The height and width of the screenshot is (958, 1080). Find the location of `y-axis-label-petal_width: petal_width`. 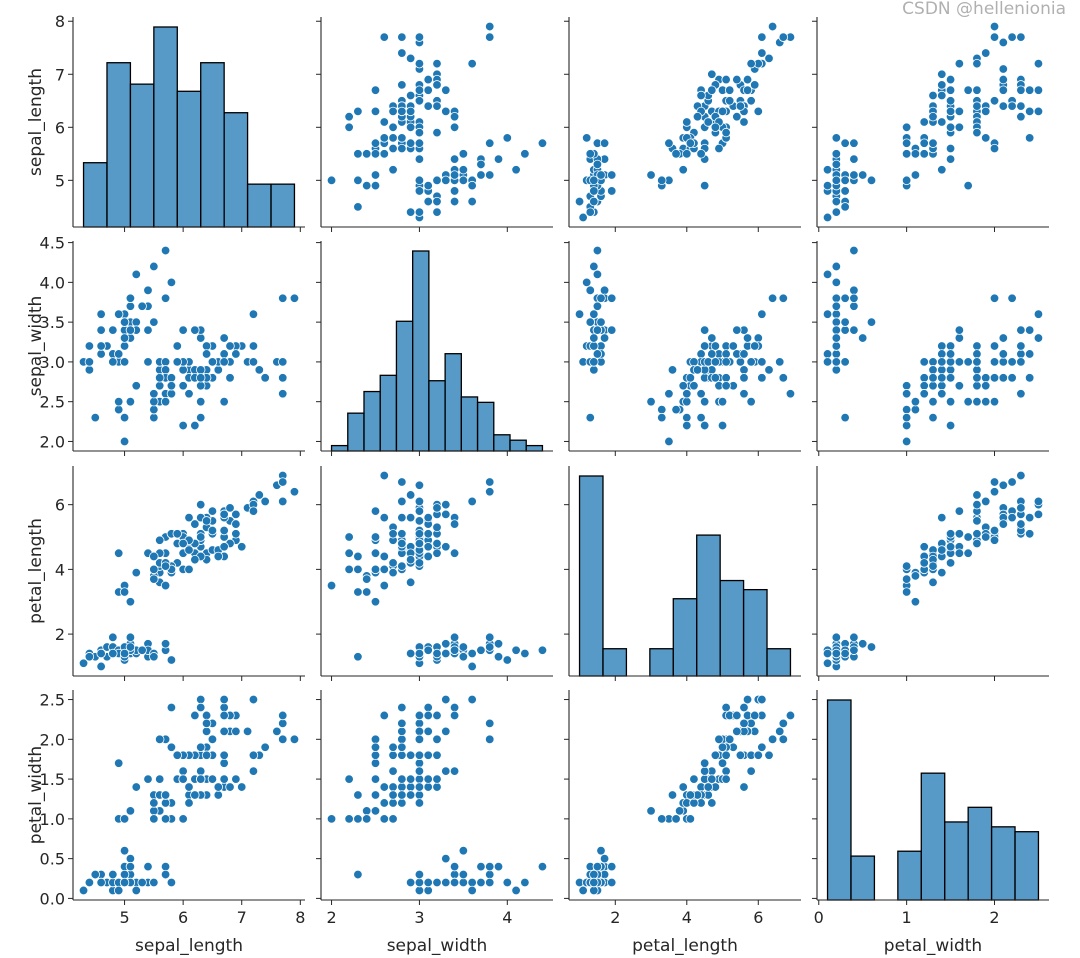

y-axis-label-petal_width: petal_width is located at coordinates (36, 795).